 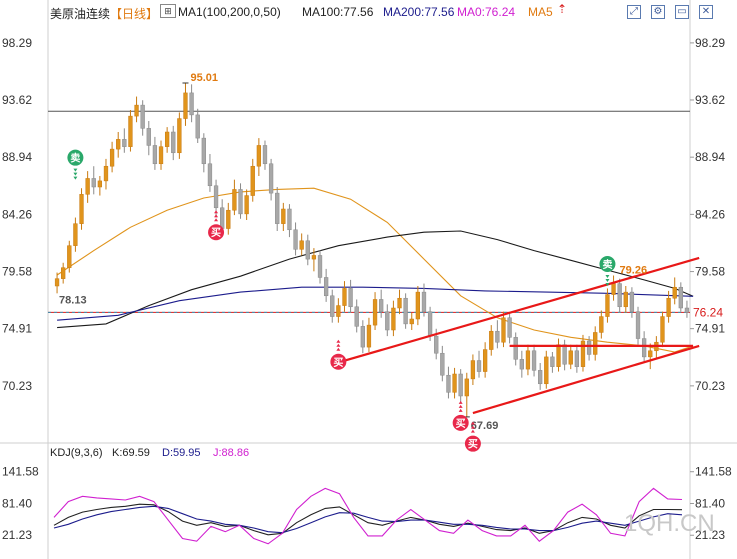 What do you see at coordinates (17, 503) in the screenshot?
I see `kdj-tick-label-left: 81.40` at bounding box center [17, 503].